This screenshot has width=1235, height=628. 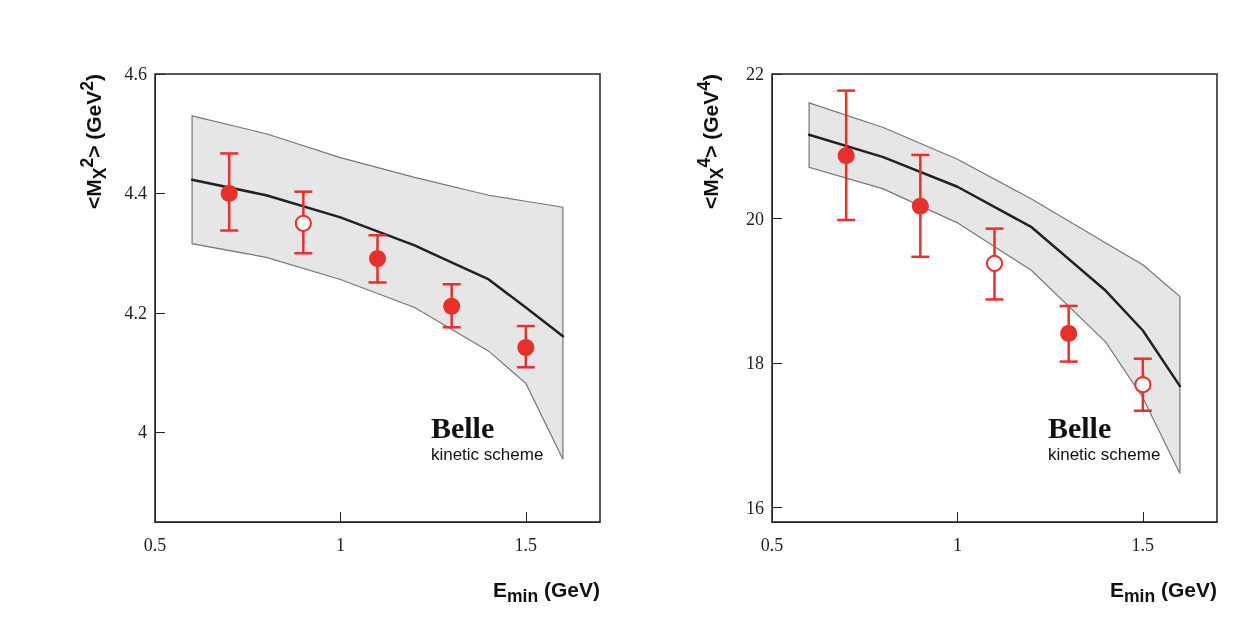 I want to click on y-tick-label: 4.2, so click(x=135, y=312).